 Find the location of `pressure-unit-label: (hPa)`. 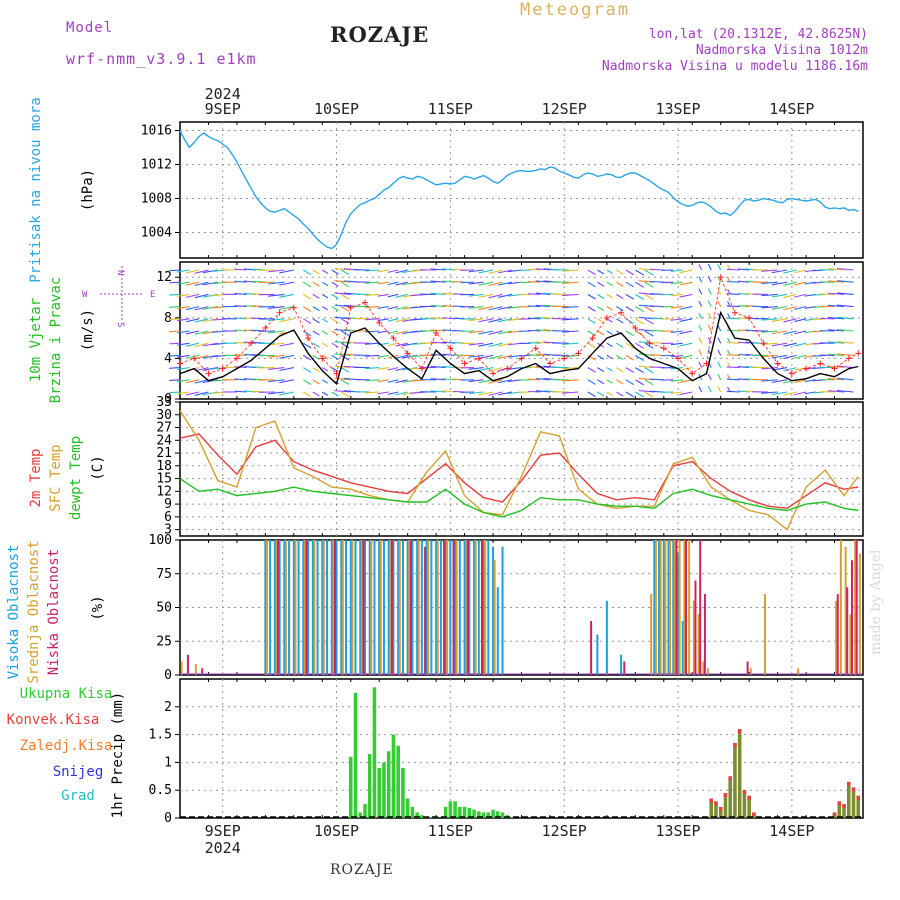

pressure-unit-label: (hPa) is located at coordinates (88, 190).